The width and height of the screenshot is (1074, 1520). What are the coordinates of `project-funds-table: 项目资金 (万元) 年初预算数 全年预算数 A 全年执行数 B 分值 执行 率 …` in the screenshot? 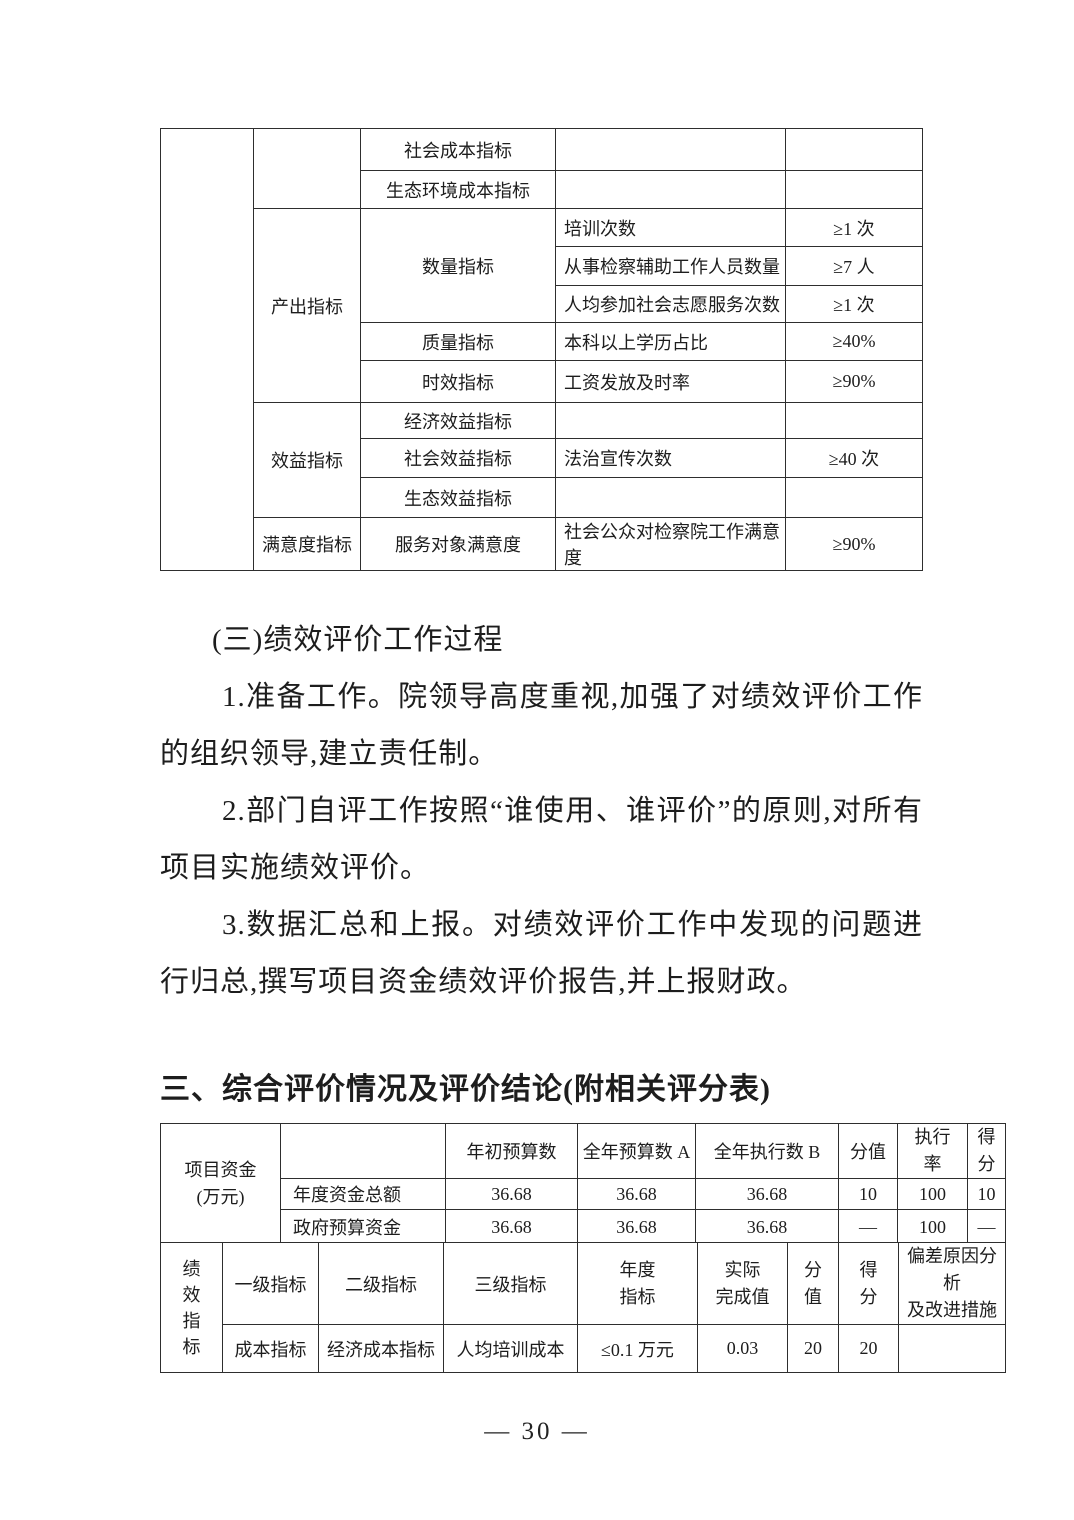 It's located at (583, 1184).